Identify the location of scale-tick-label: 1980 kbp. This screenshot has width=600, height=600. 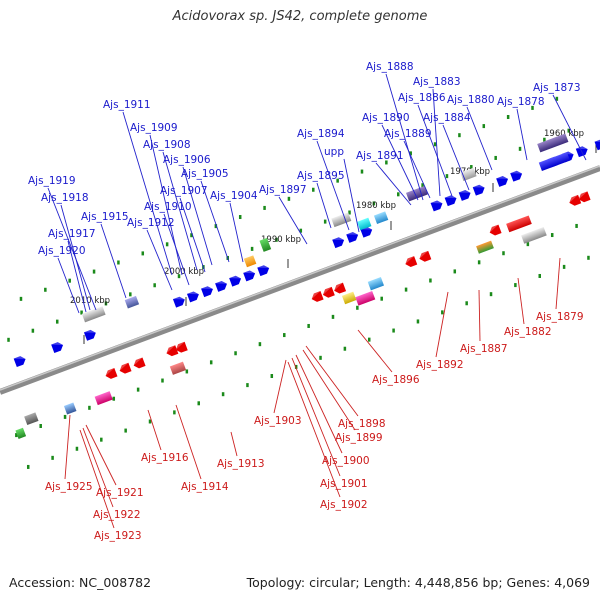
(376, 206).